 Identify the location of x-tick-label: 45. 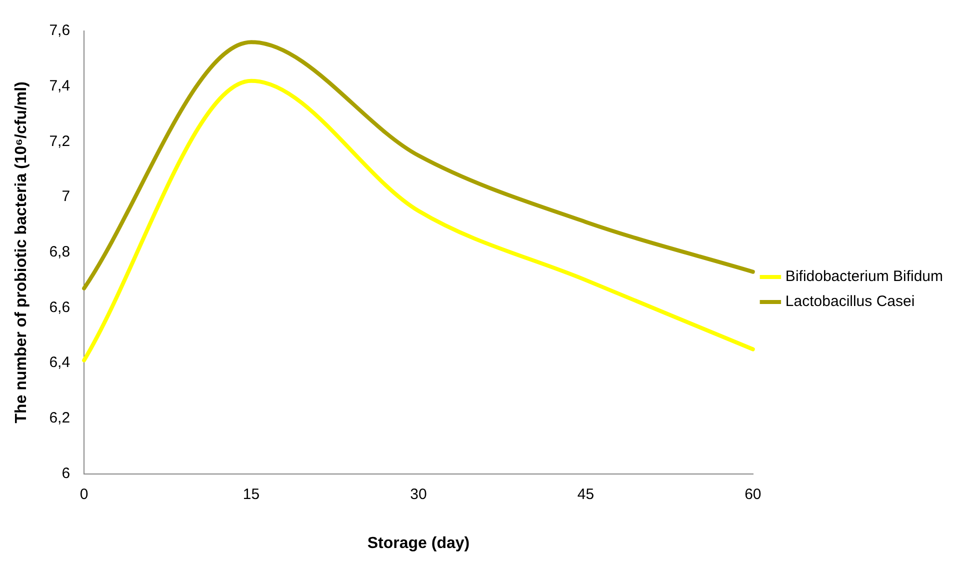
(585, 494).